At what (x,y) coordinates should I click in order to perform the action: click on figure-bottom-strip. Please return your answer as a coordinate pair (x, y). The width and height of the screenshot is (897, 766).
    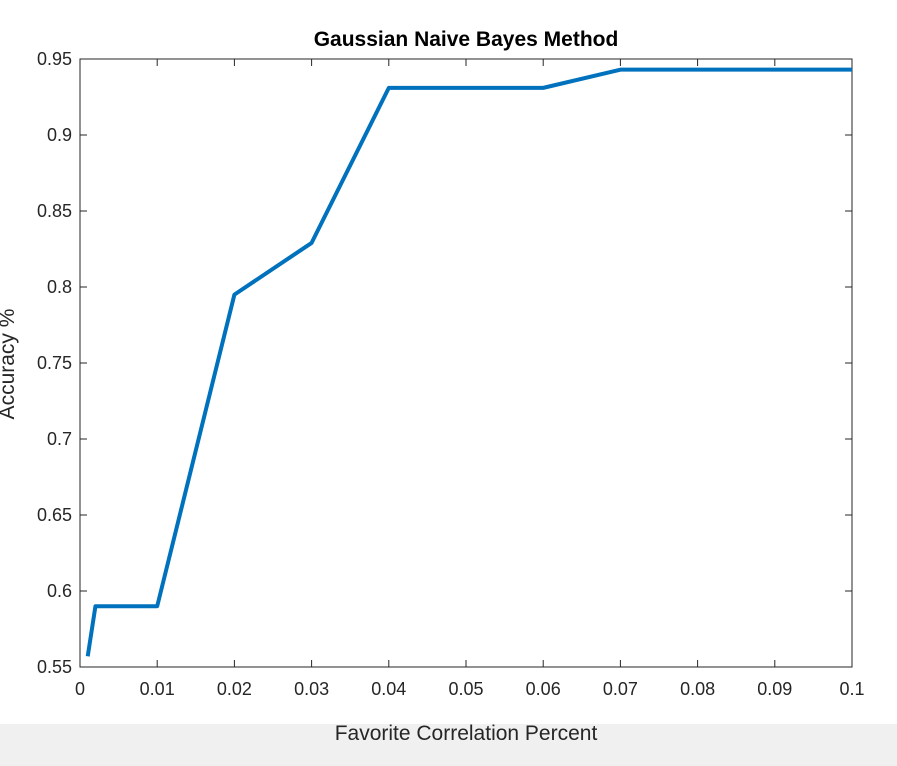
    Looking at the image, I should click on (448, 745).